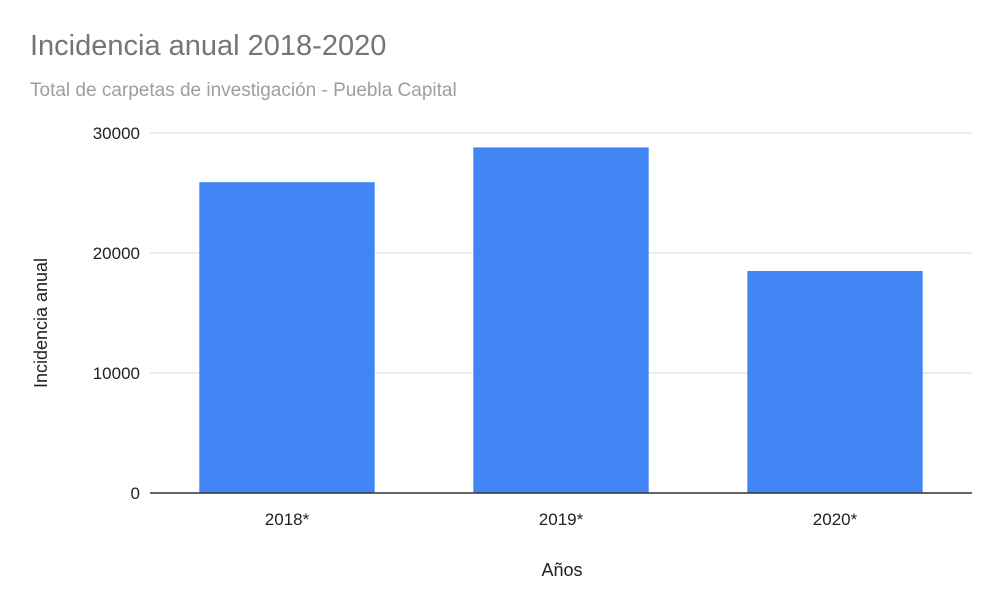 This screenshot has height=600, width=1000. What do you see at coordinates (835, 382) in the screenshot?
I see `bar-2020` at bounding box center [835, 382].